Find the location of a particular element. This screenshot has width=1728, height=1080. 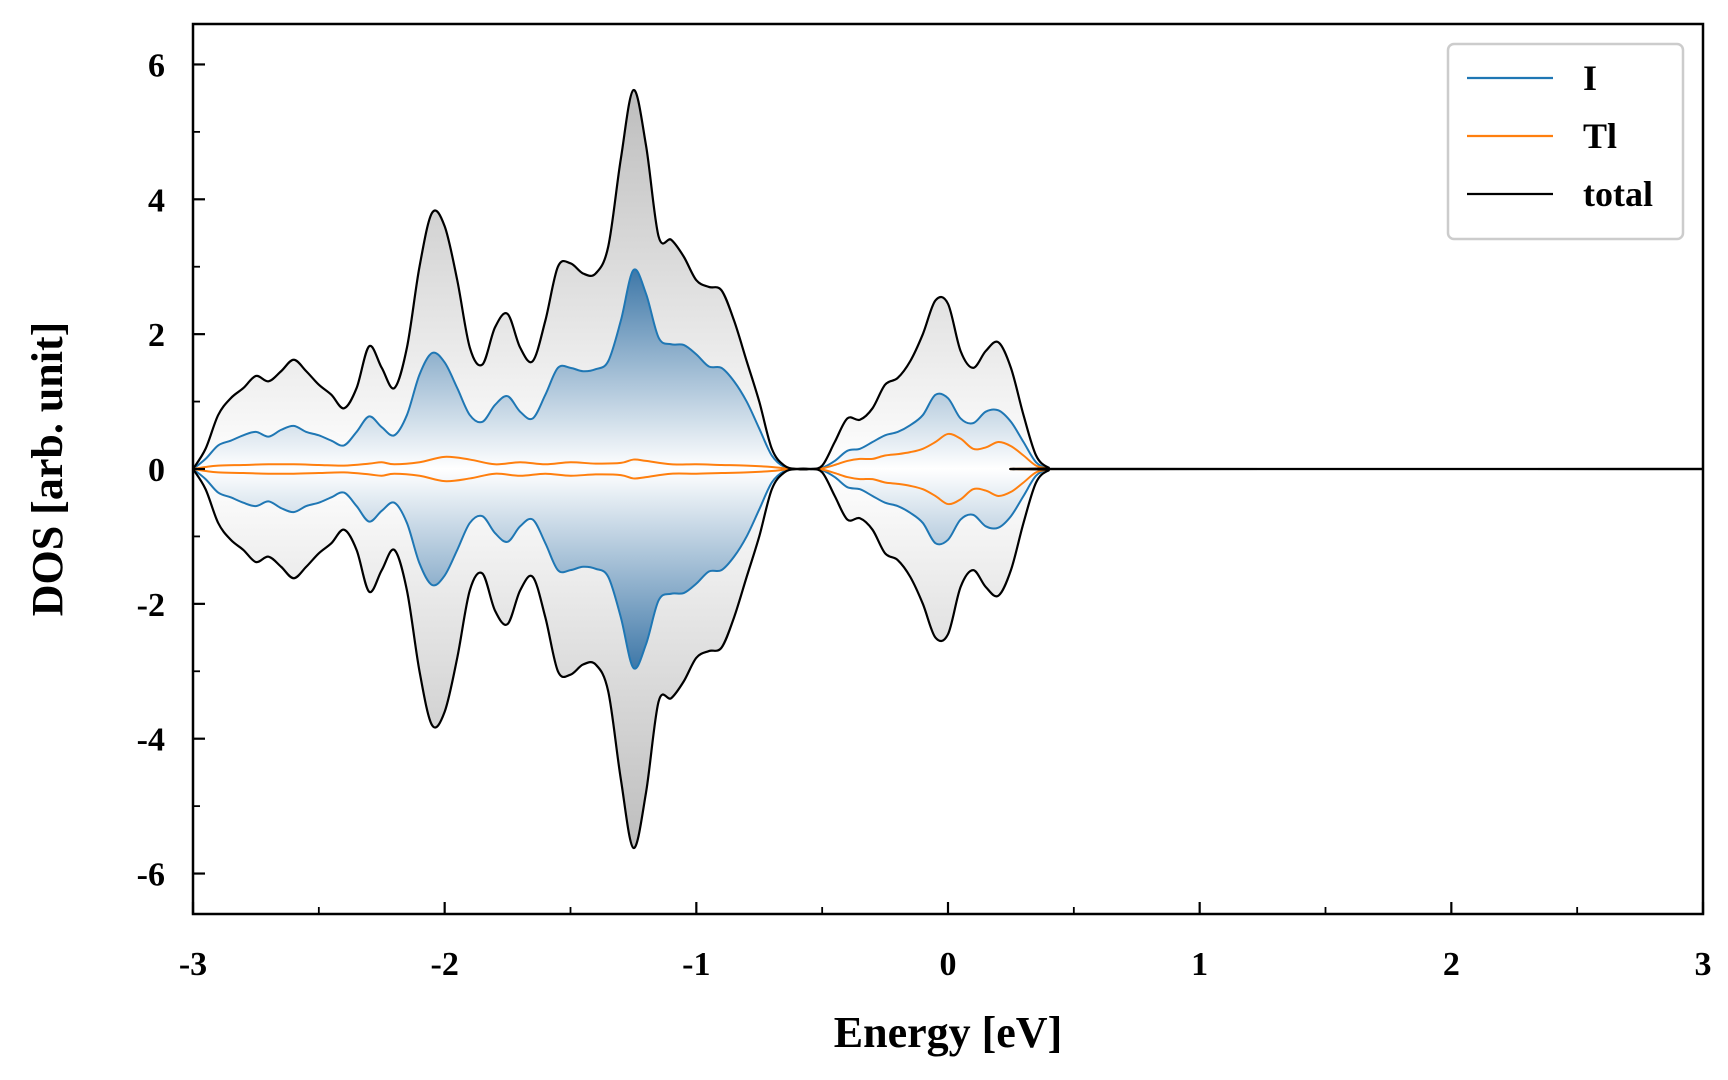

y-tick-label: 0 is located at coordinates (156, 470).